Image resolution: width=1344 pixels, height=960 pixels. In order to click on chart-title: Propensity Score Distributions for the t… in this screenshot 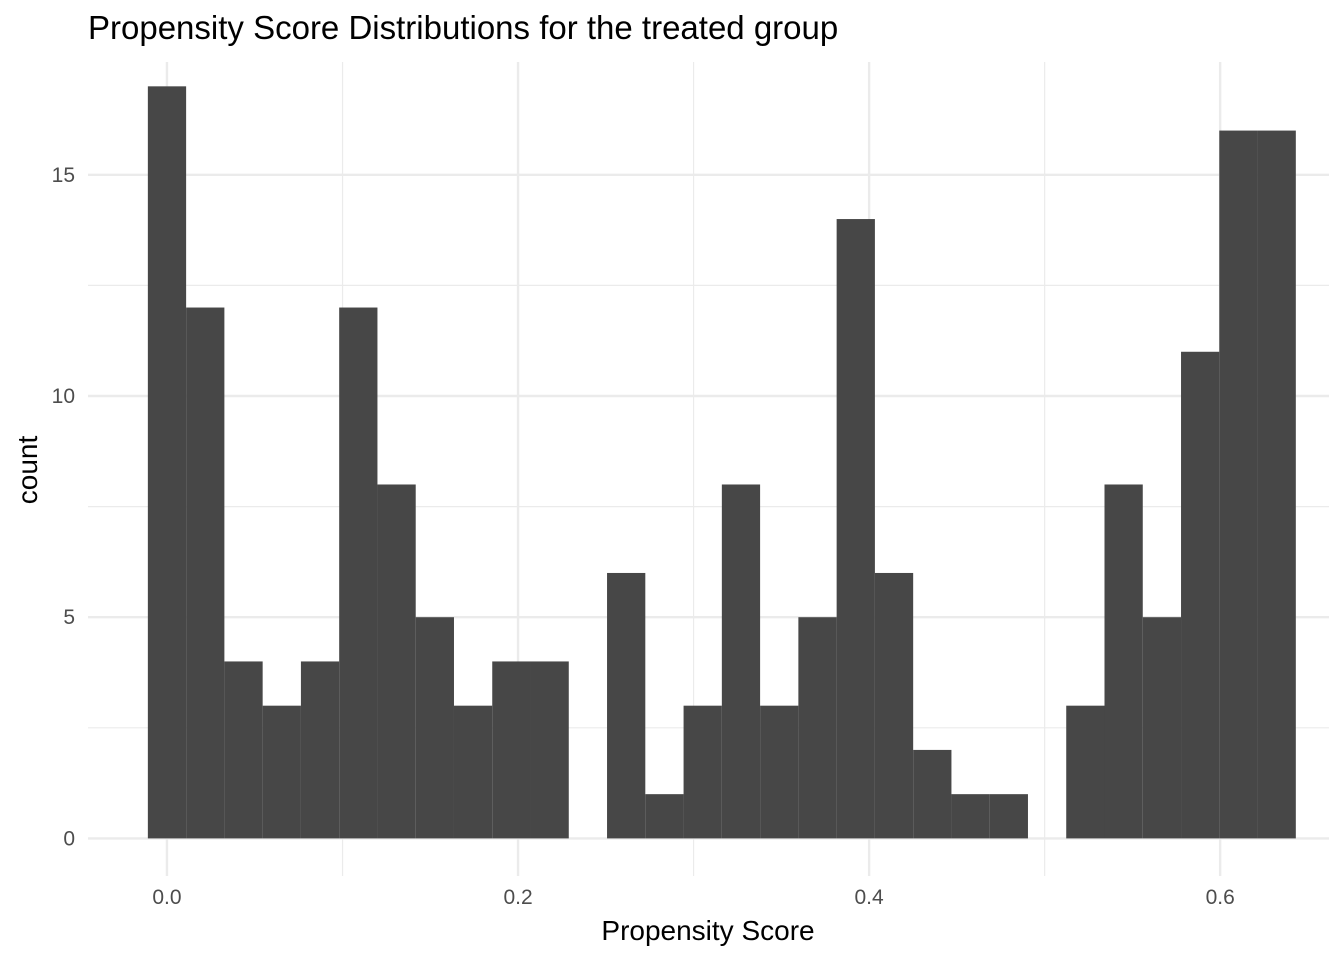, I will do `click(463, 27)`.